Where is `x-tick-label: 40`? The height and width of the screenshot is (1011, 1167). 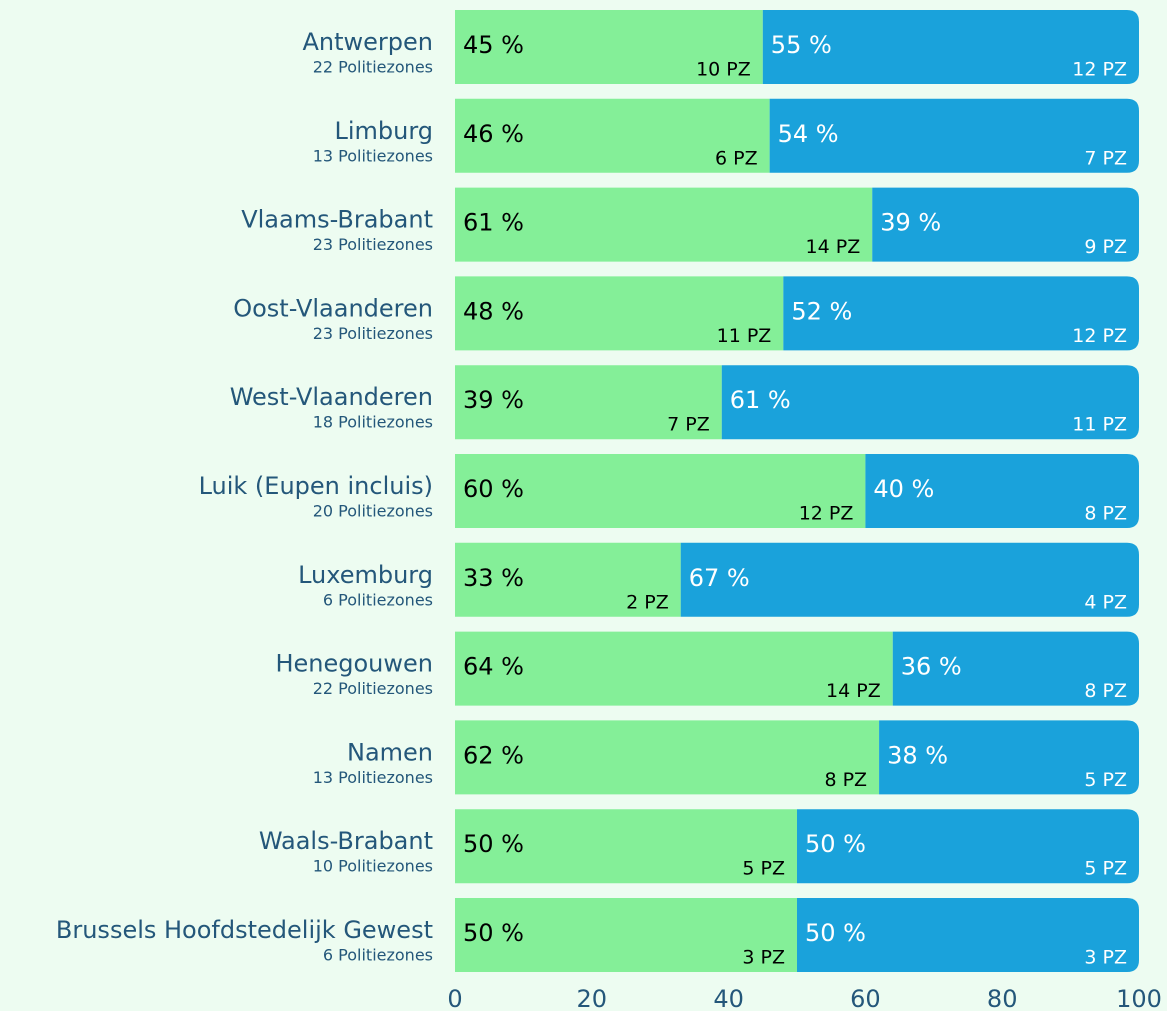 x-tick-label: 40 is located at coordinates (728, 998).